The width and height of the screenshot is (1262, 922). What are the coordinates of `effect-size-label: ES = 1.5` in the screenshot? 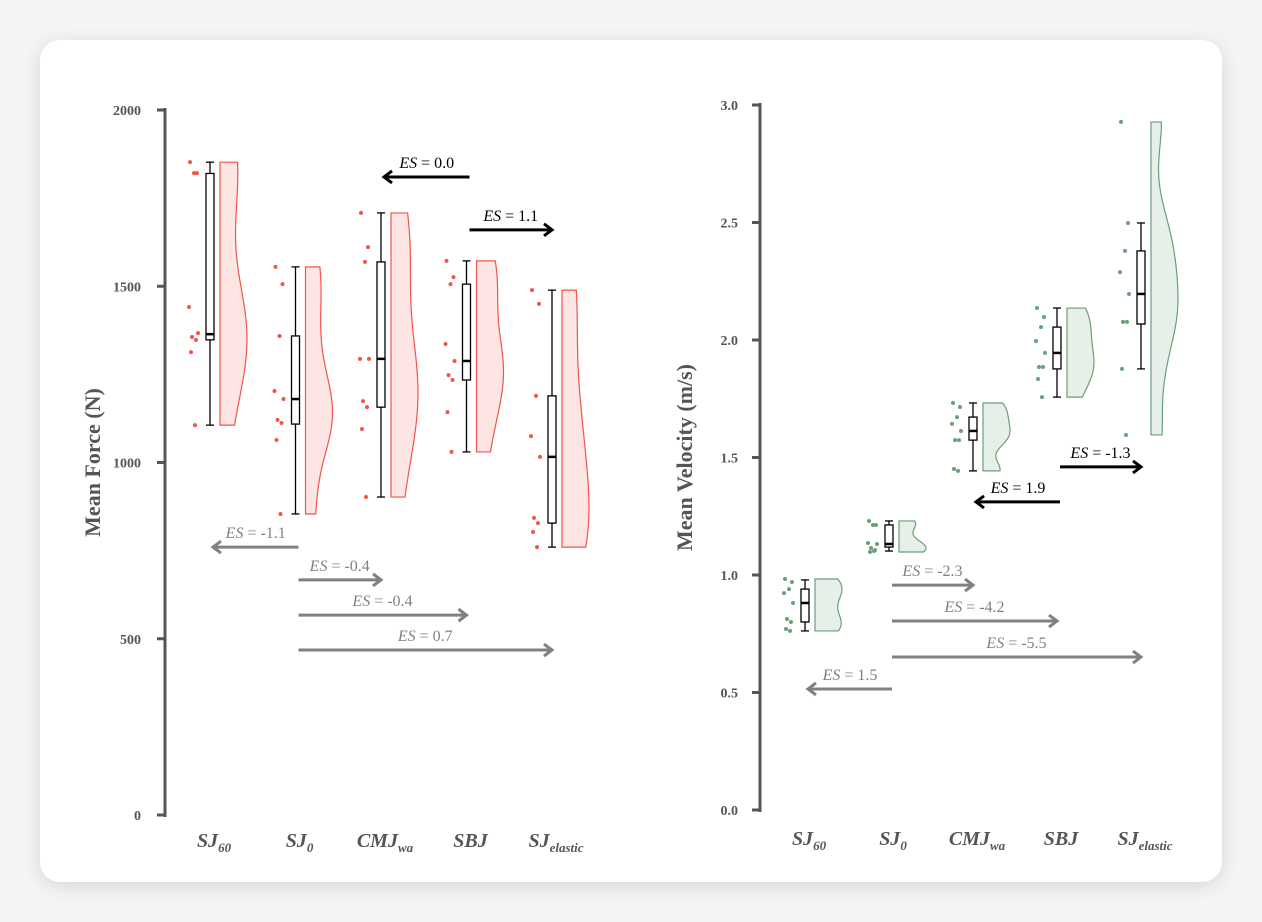 It's located at (850, 675).